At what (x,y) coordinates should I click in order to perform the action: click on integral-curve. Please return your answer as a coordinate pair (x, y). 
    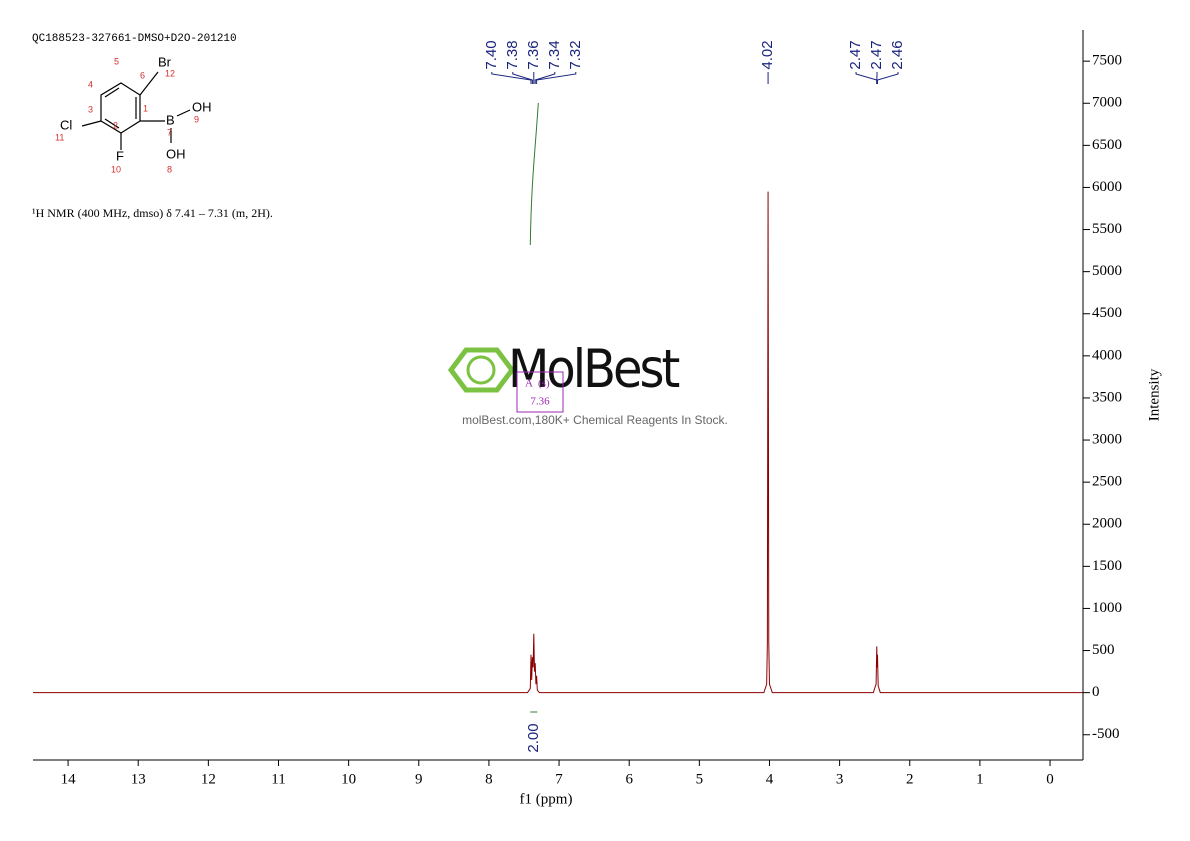
    Looking at the image, I should click on (534, 174).